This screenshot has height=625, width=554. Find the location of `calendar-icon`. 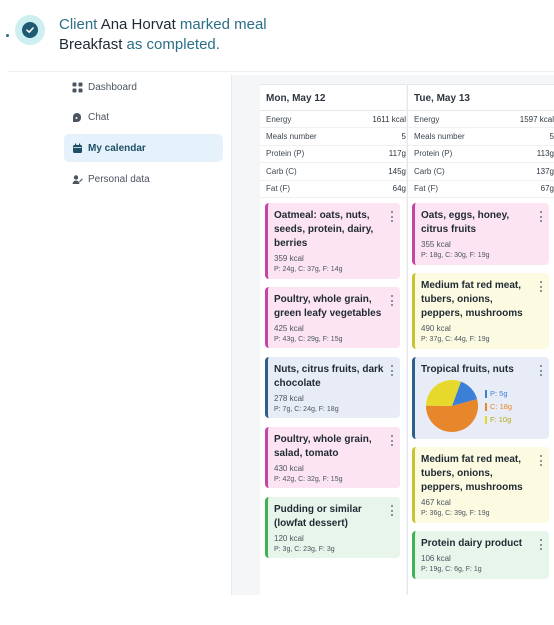

calendar-icon is located at coordinates (77, 148).